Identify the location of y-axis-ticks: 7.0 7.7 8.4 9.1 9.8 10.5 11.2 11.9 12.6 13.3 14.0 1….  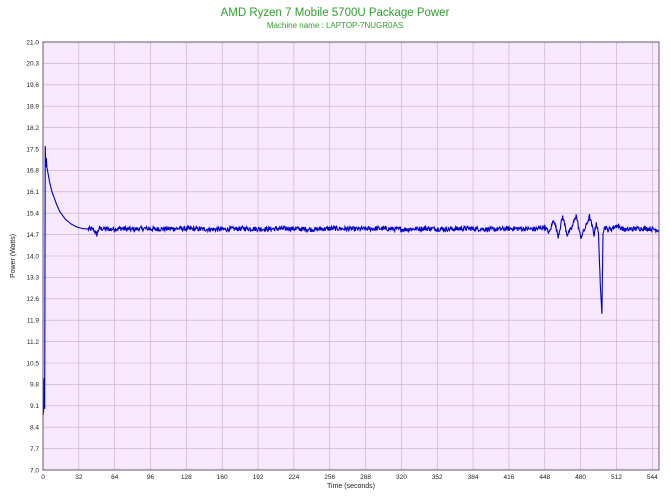
(32, 256).